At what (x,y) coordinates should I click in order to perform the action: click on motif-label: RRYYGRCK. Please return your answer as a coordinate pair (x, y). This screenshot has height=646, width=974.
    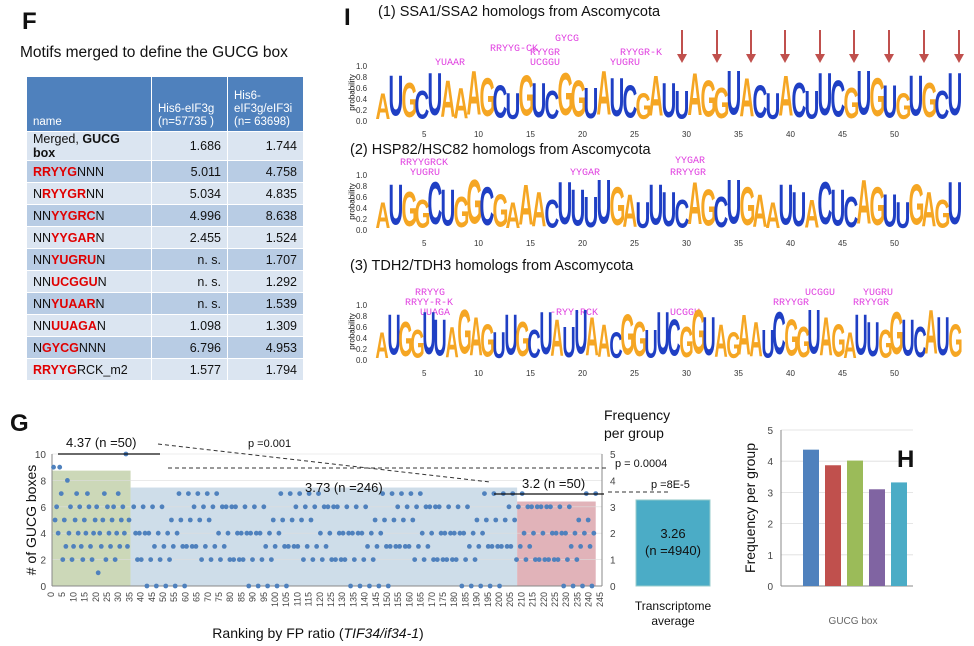
    Looking at the image, I should click on (424, 163).